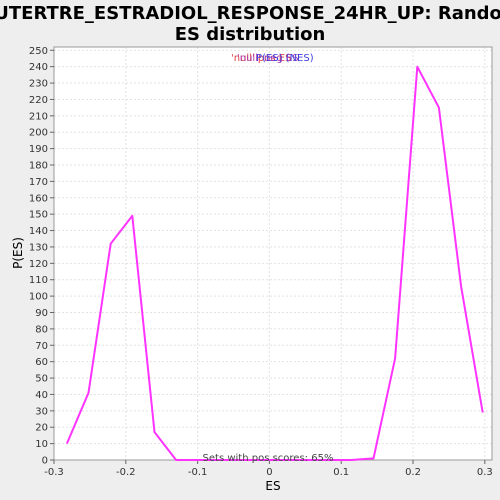  What do you see at coordinates (485, 472) in the screenshot?
I see `x-tick-label: 0.3` at bounding box center [485, 472].